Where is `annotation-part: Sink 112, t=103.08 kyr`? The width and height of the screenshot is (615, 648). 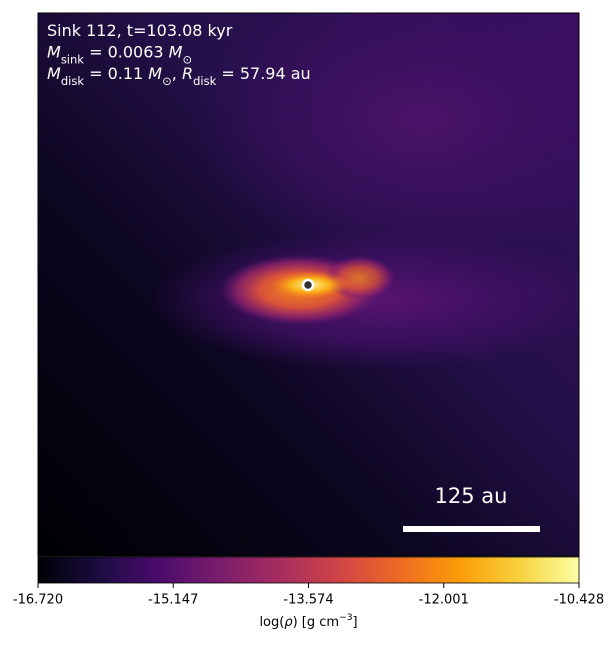 annotation-part: Sink 112, t=103.08 kyr is located at coordinates (140, 30).